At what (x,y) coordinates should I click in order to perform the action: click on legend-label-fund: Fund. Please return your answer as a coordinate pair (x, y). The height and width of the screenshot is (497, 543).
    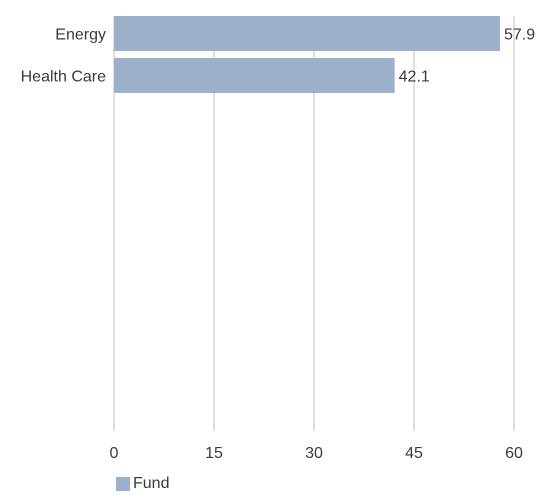
    Looking at the image, I should click on (151, 483).